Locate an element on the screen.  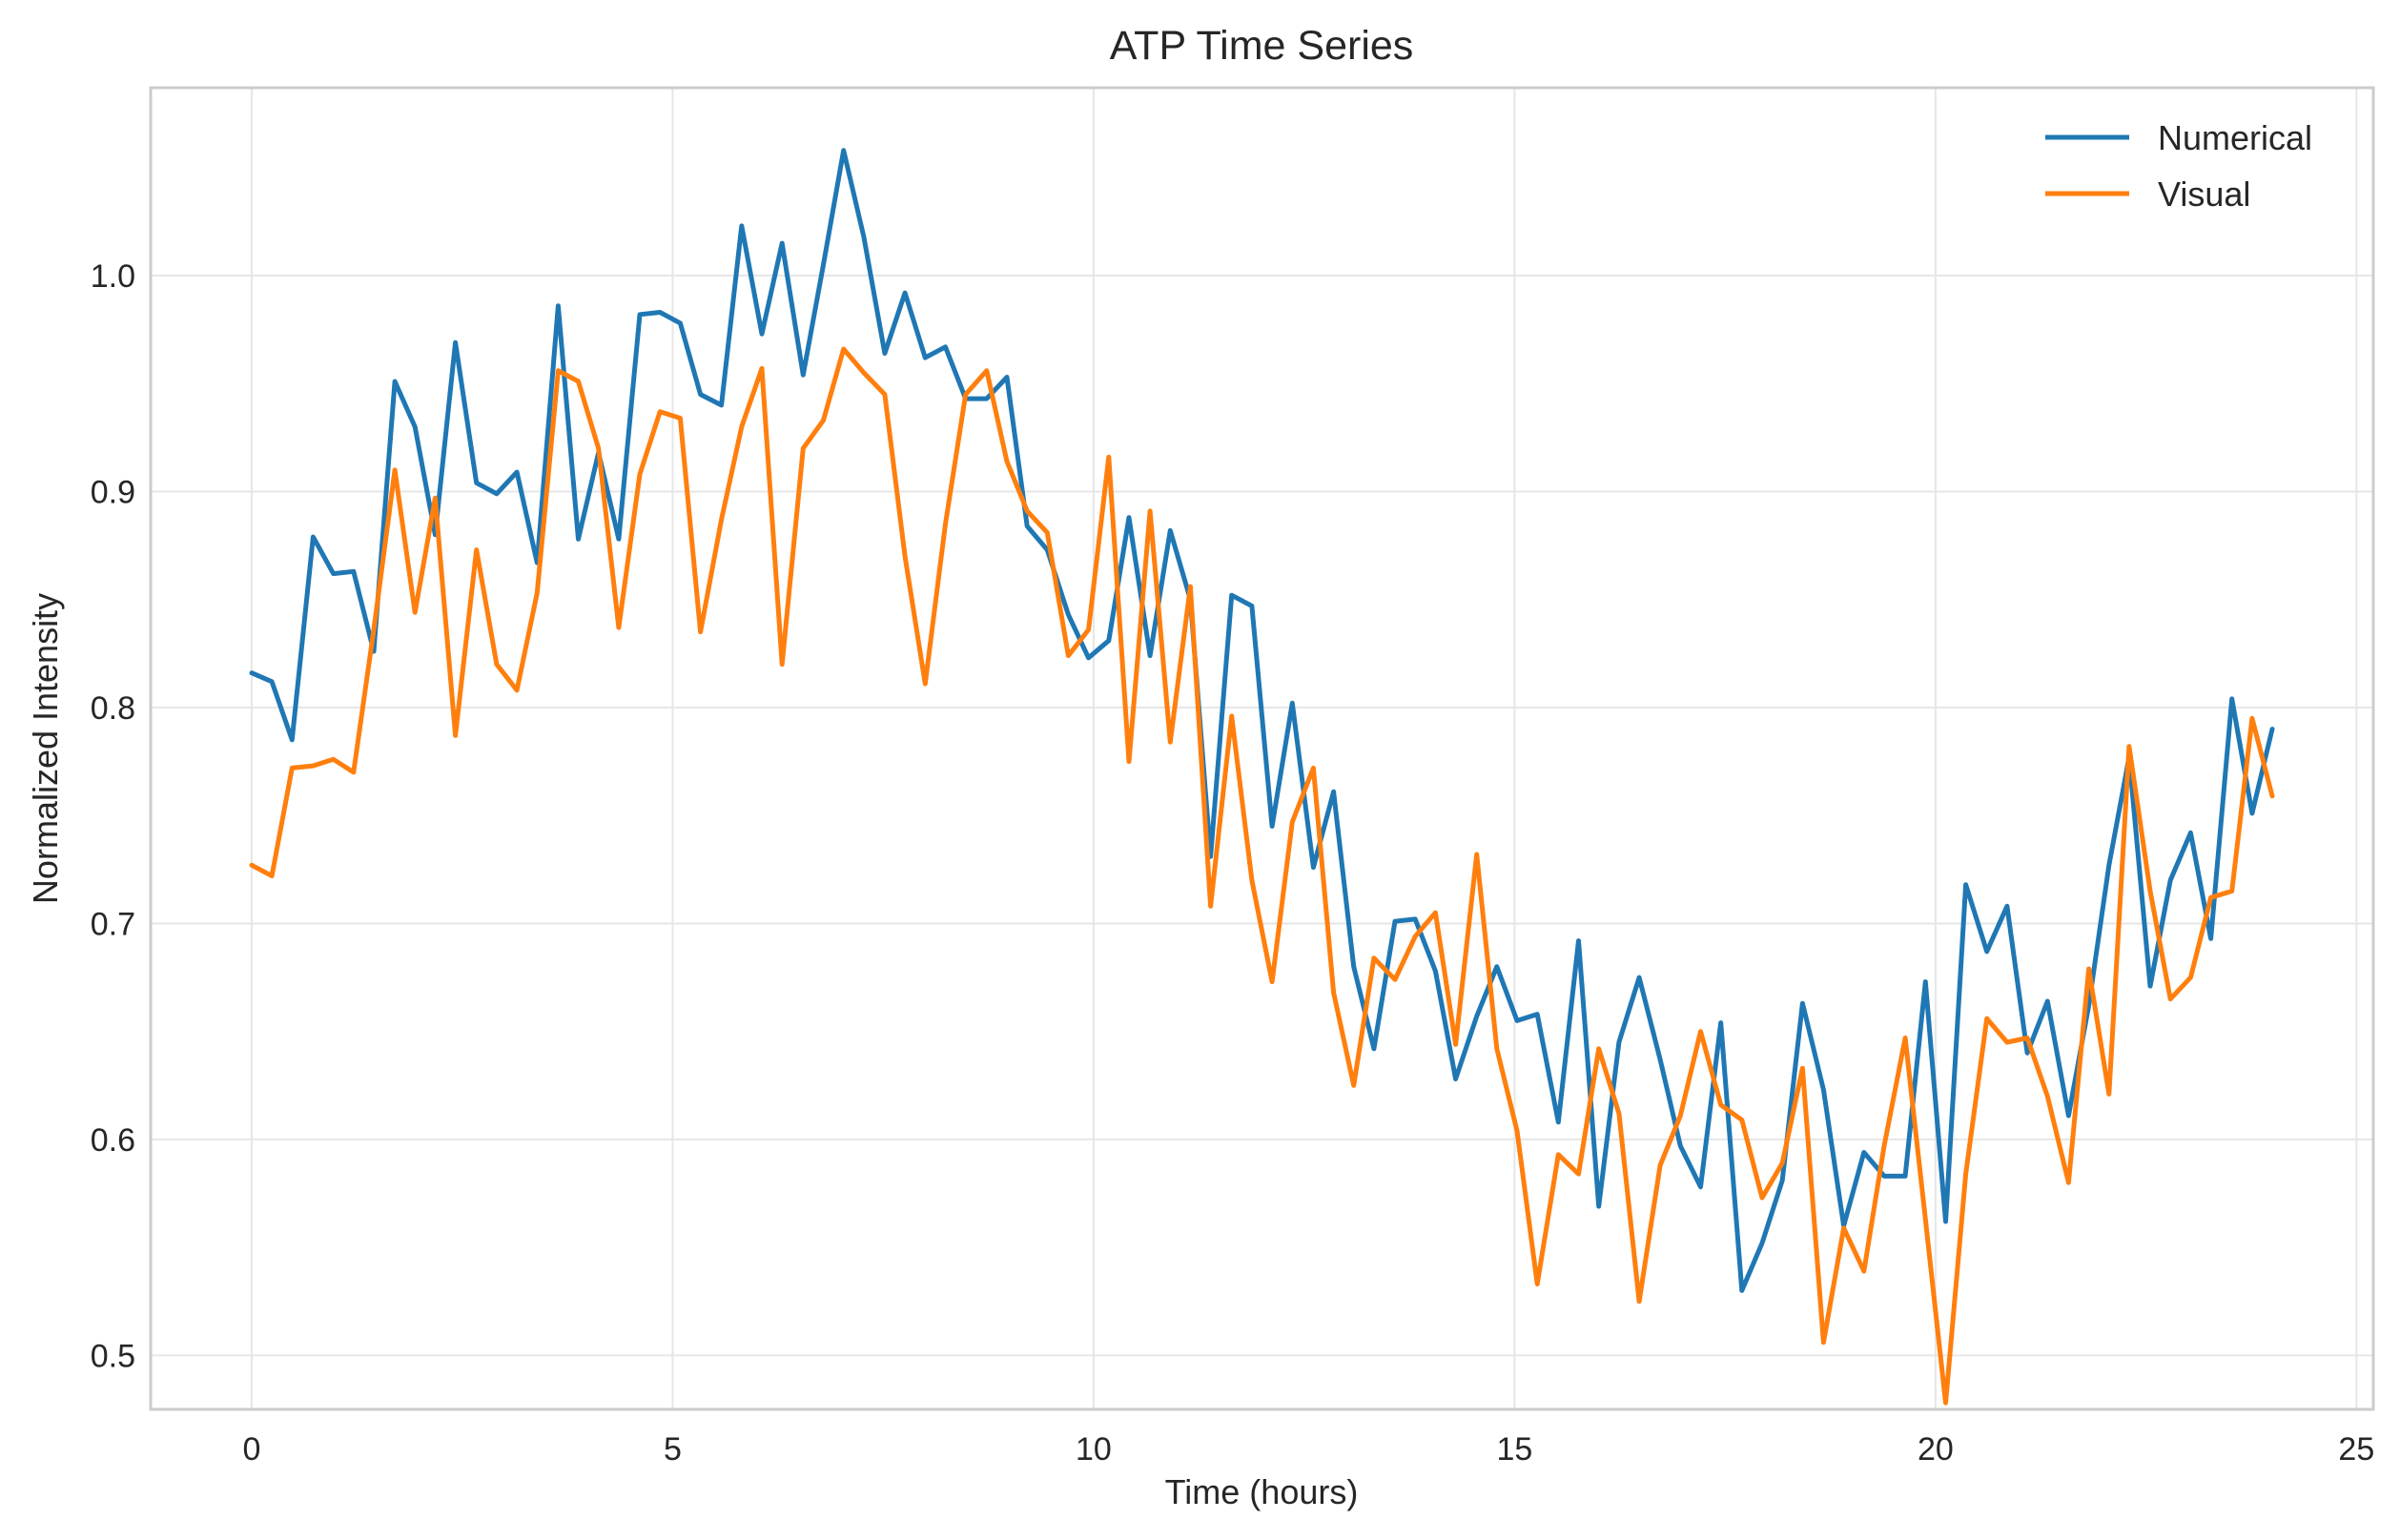
y-tick-label: 0.5 is located at coordinates (113, 1356).